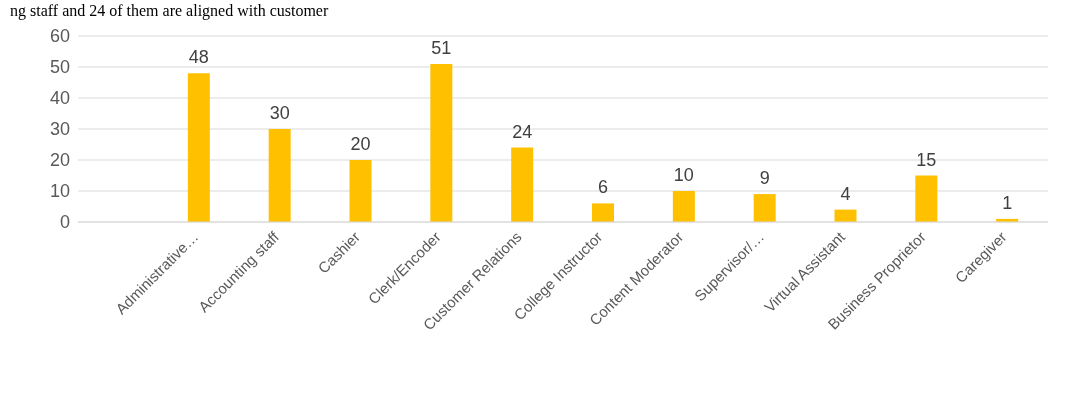 This screenshot has height=411, width=1077. Describe the element at coordinates (683, 175) in the screenshot. I see `data-label: 10` at that location.